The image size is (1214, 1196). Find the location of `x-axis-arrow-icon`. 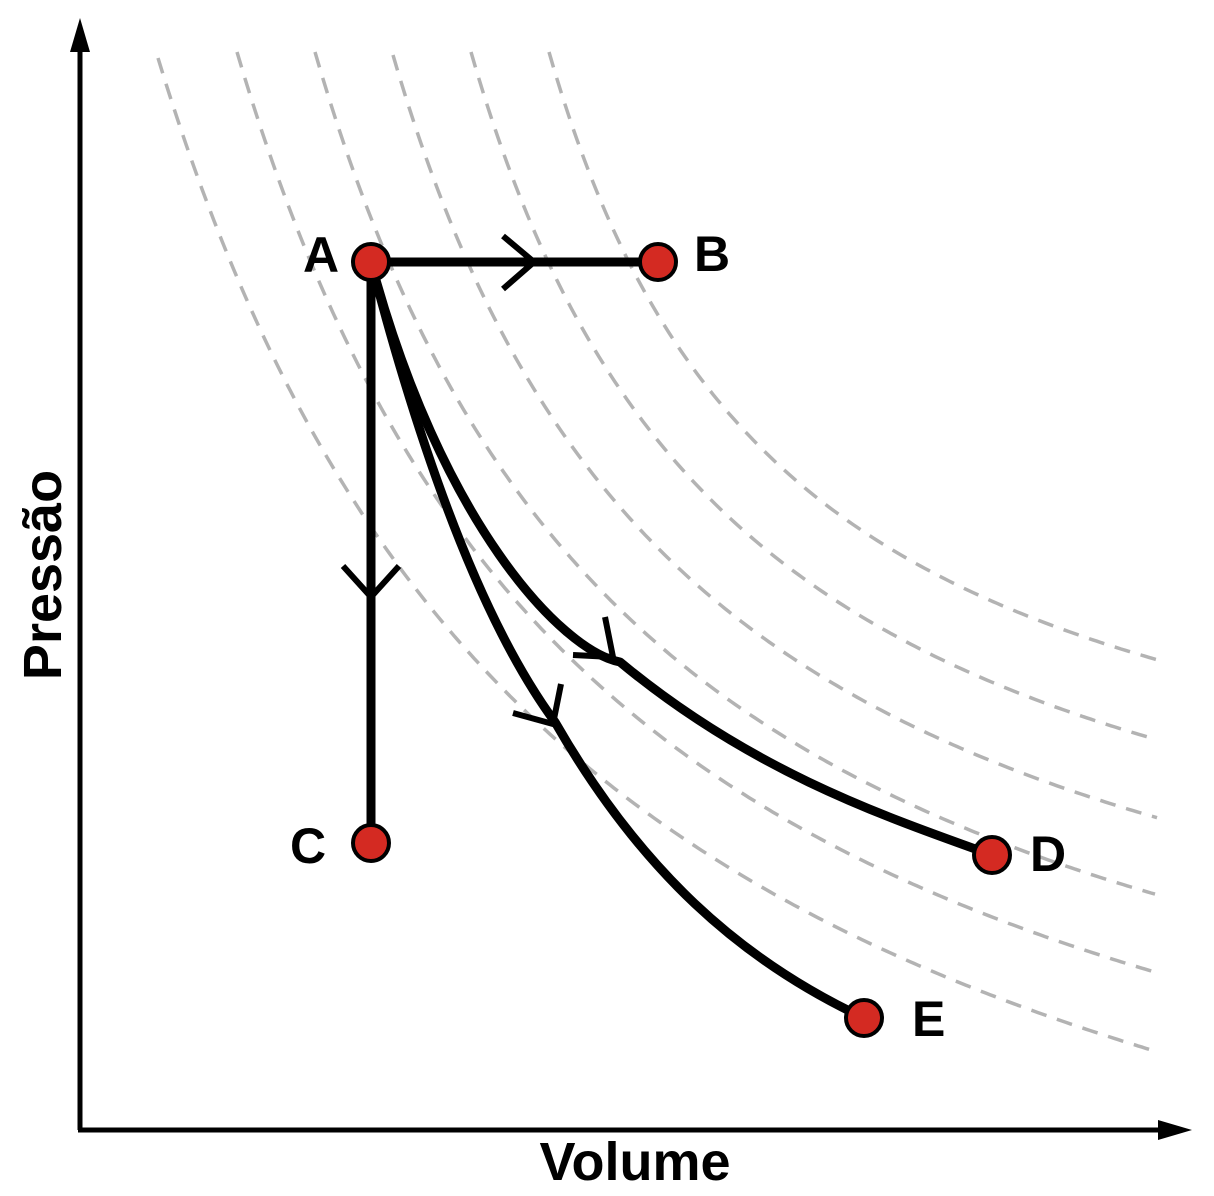

x-axis-arrow-icon is located at coordinates (1175, 1130).